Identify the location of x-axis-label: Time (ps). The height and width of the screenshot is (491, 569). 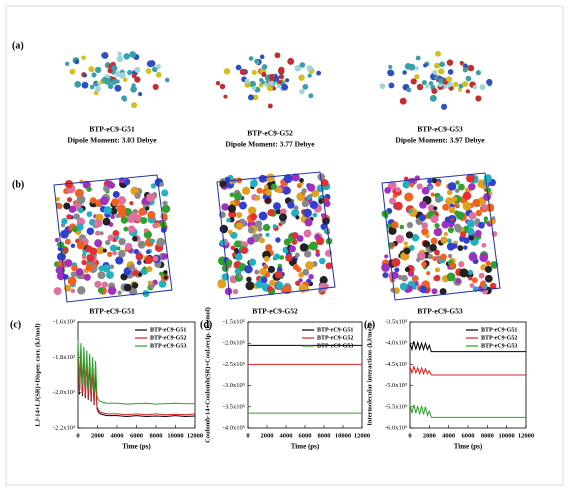
(136, 447).